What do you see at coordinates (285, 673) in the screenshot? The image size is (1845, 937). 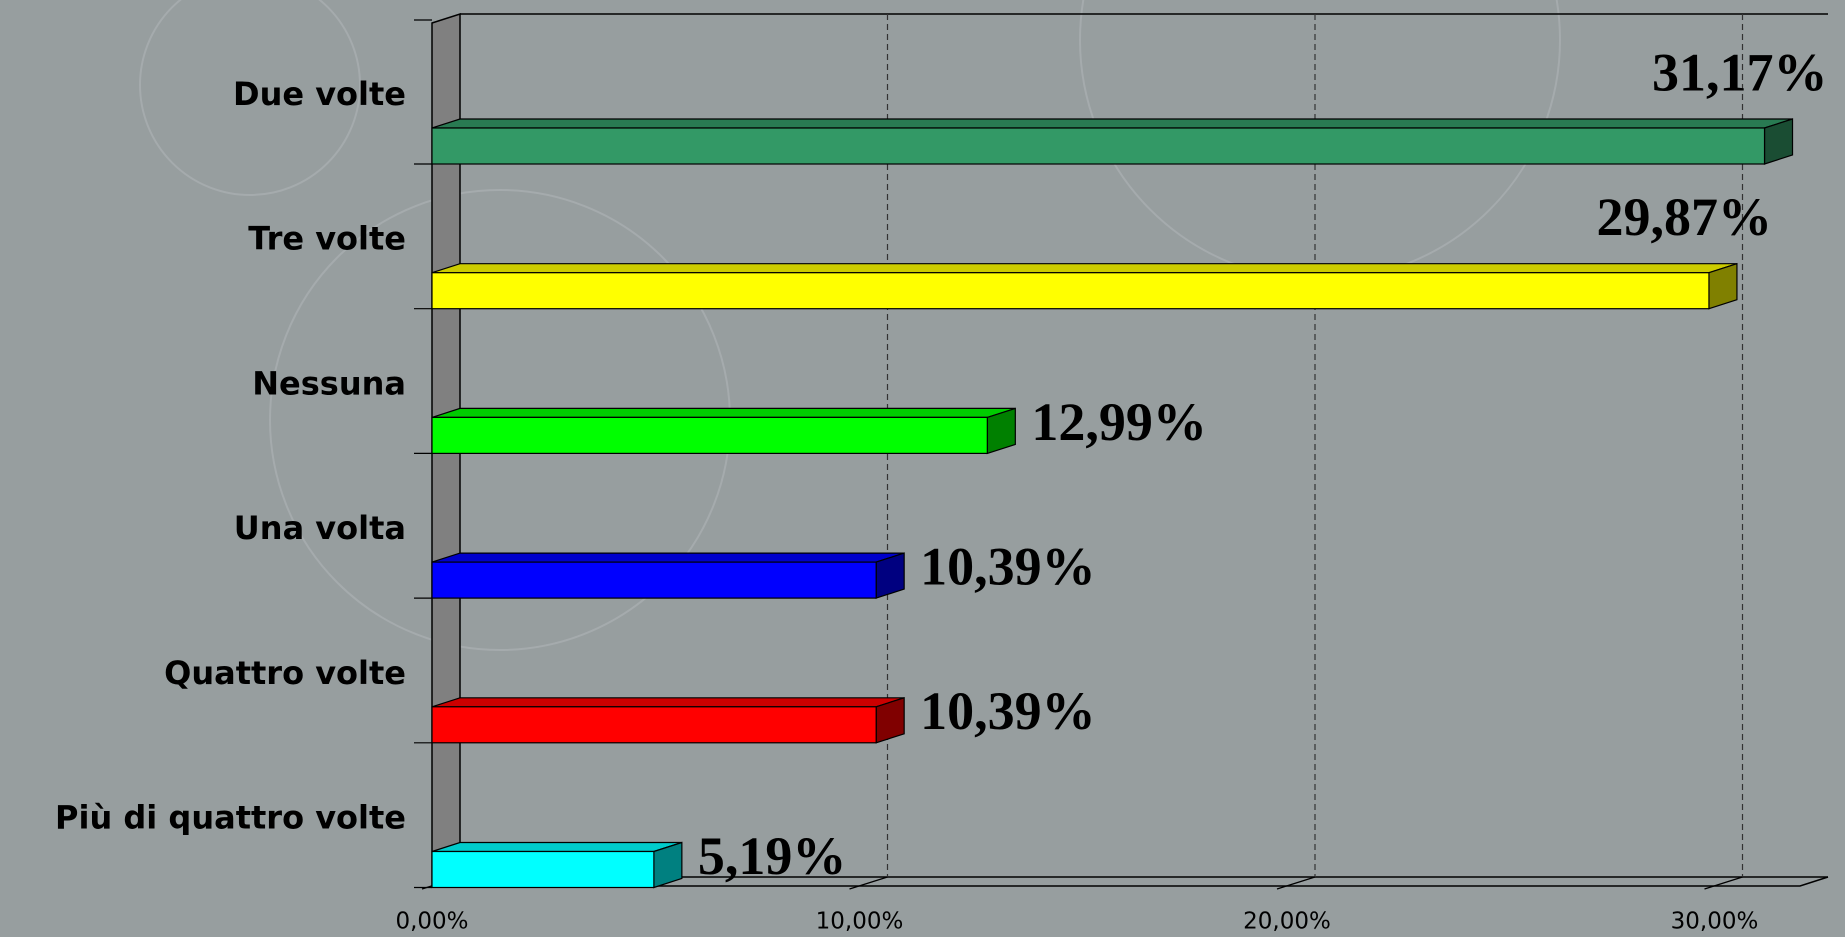 I see `category-label: Quattro volte` at bounding box center [285, 673].